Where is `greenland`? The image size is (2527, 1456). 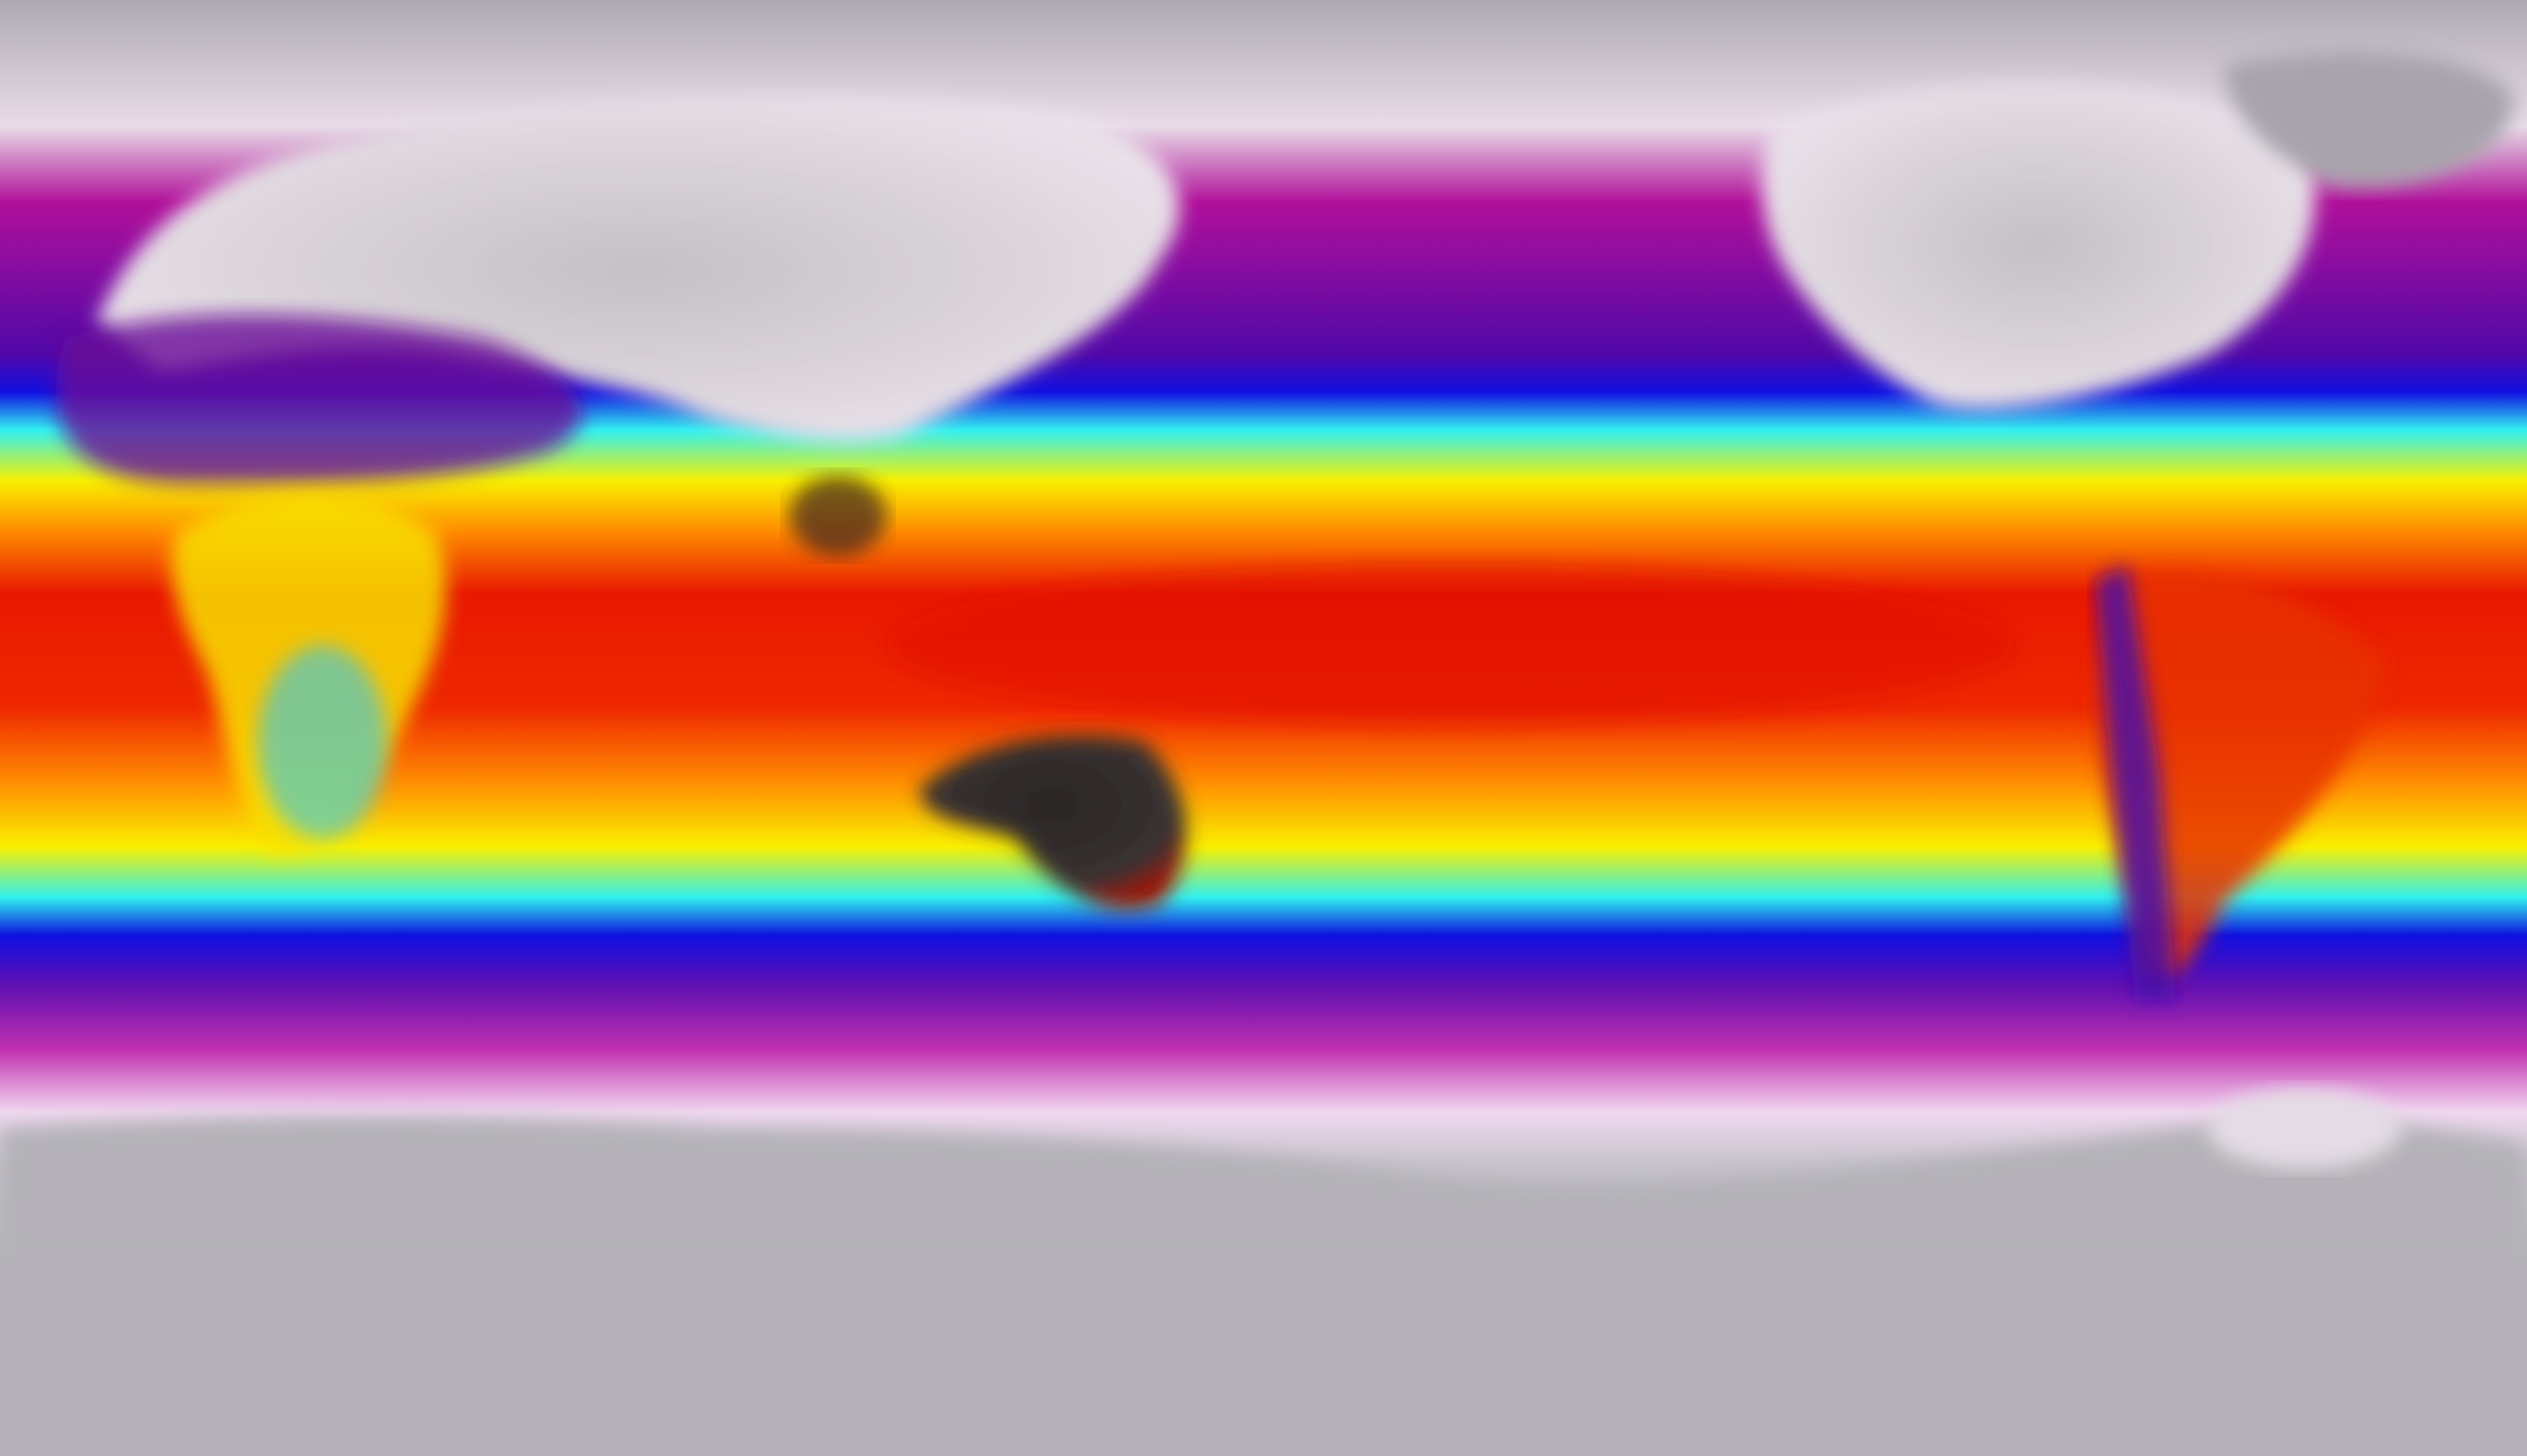
greenland is located at coordinates (2369, 119).